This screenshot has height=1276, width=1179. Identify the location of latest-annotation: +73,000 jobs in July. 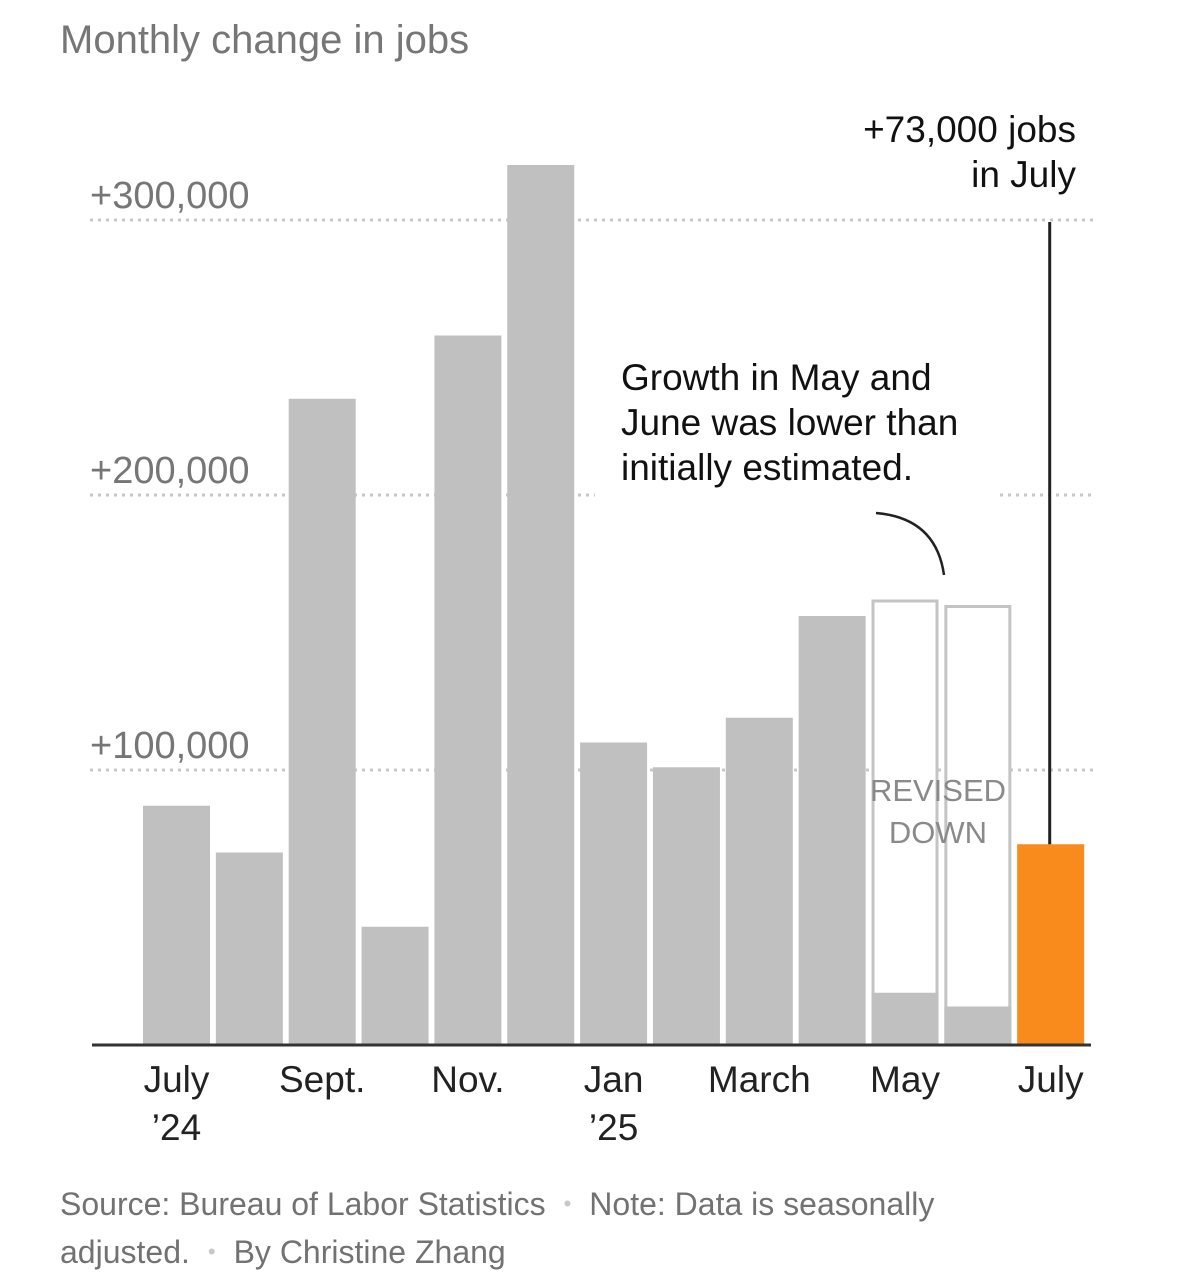
(969, 152).